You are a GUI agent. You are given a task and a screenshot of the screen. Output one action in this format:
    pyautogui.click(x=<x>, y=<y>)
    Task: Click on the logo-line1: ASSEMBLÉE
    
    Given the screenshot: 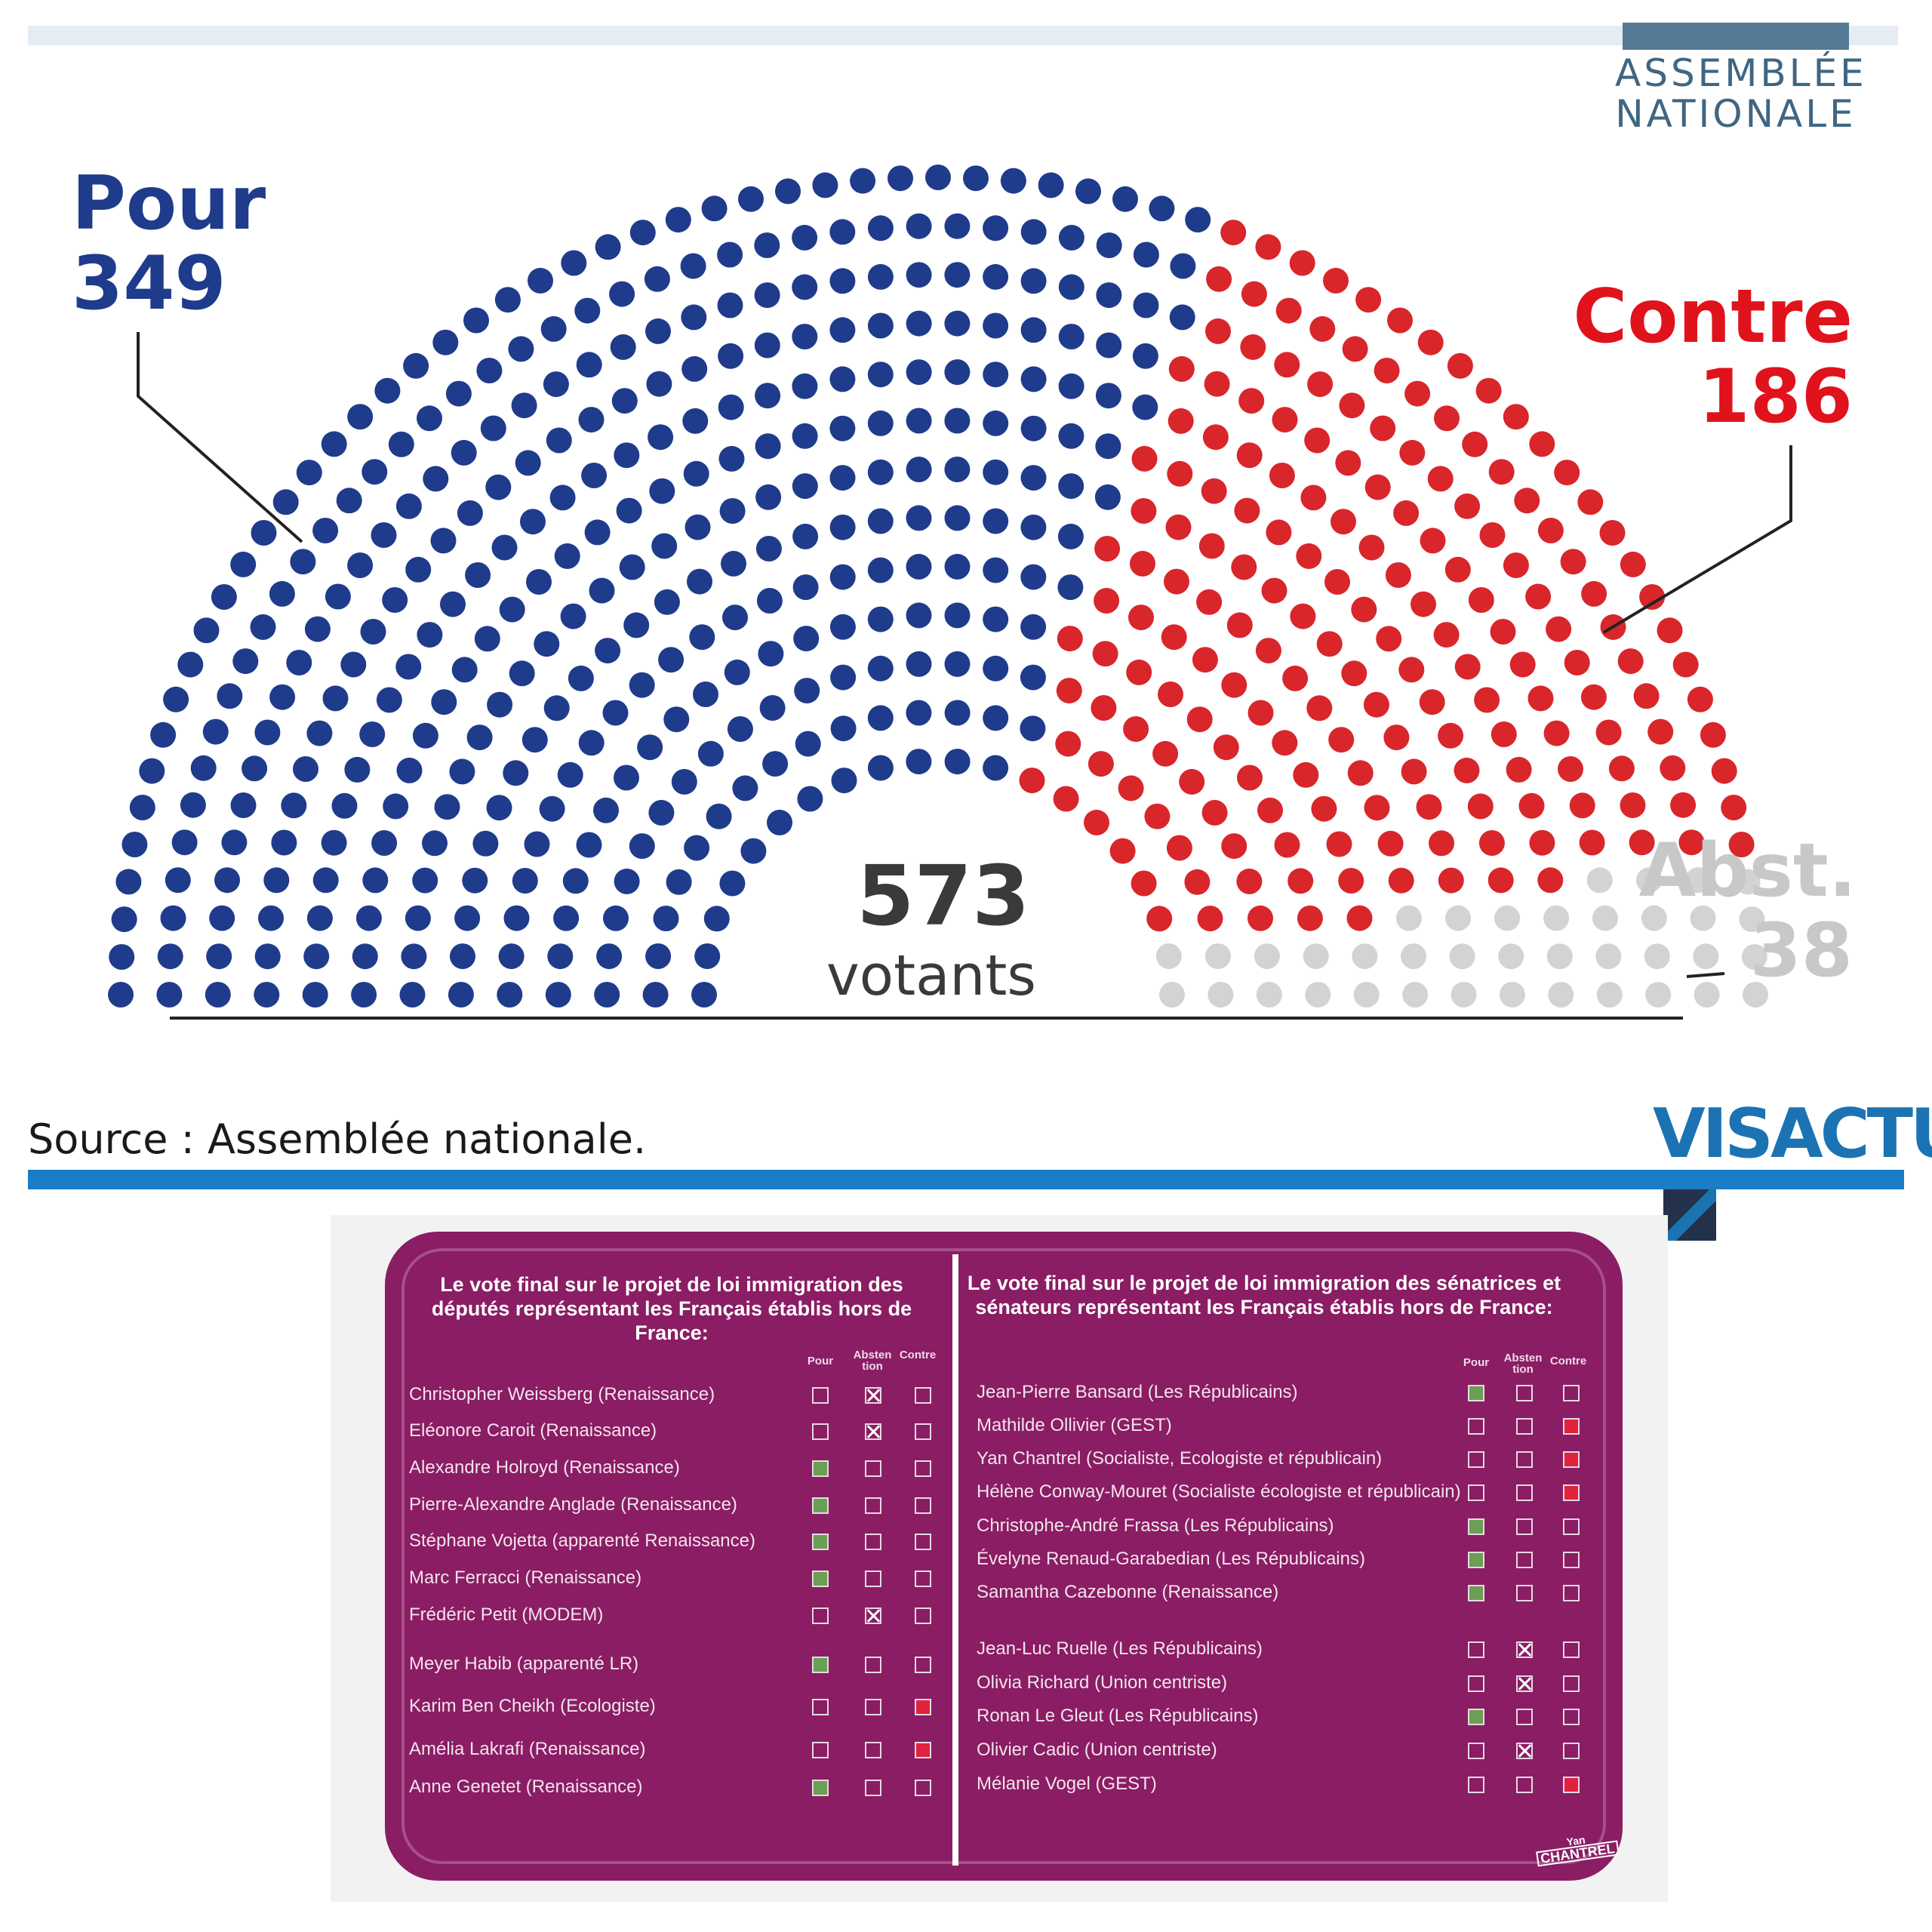 What is the action you would take?
    pyautogui.click(x=1741, y=73)
    